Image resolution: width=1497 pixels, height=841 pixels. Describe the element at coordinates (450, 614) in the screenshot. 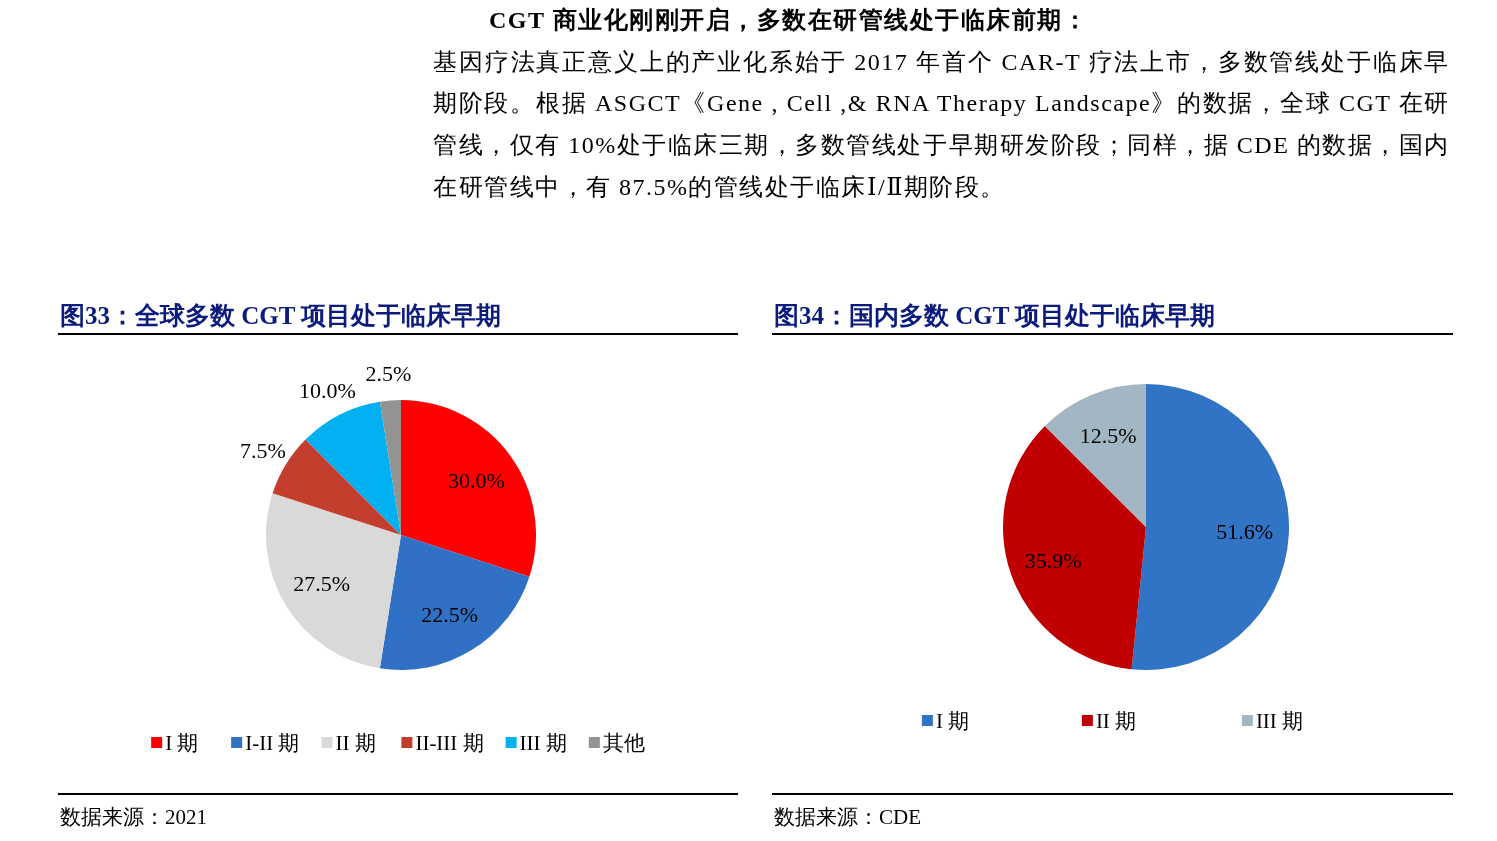

I see `data-label: 22.5%` at that location.